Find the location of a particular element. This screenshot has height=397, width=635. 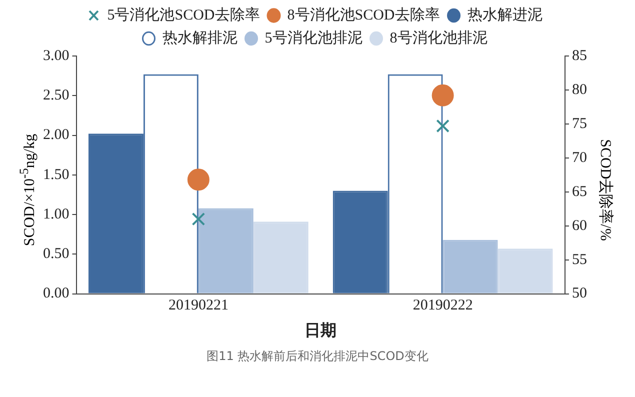

legend-label: 5号消化池排泥 is located at coordinates (313, 37).